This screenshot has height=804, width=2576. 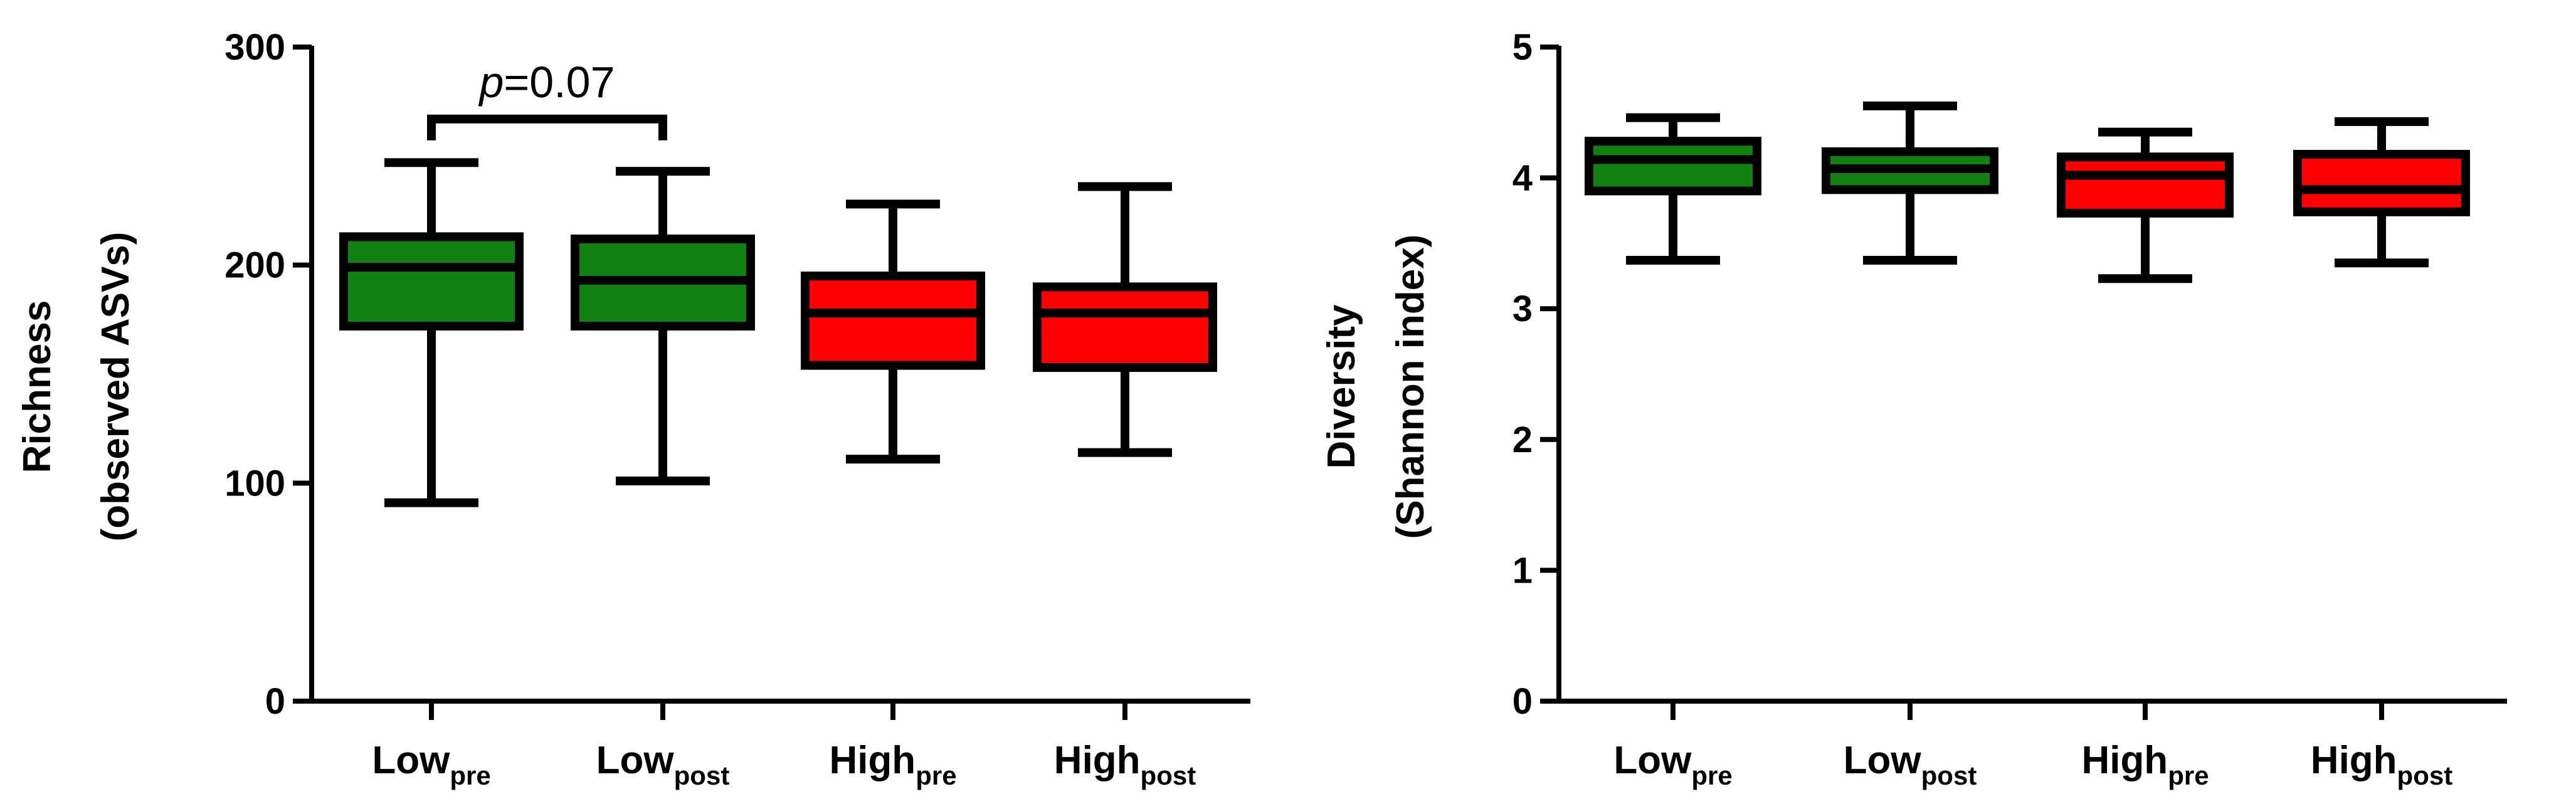 I want to click on y-tick-label: 2, so click(x=1522, y=440).